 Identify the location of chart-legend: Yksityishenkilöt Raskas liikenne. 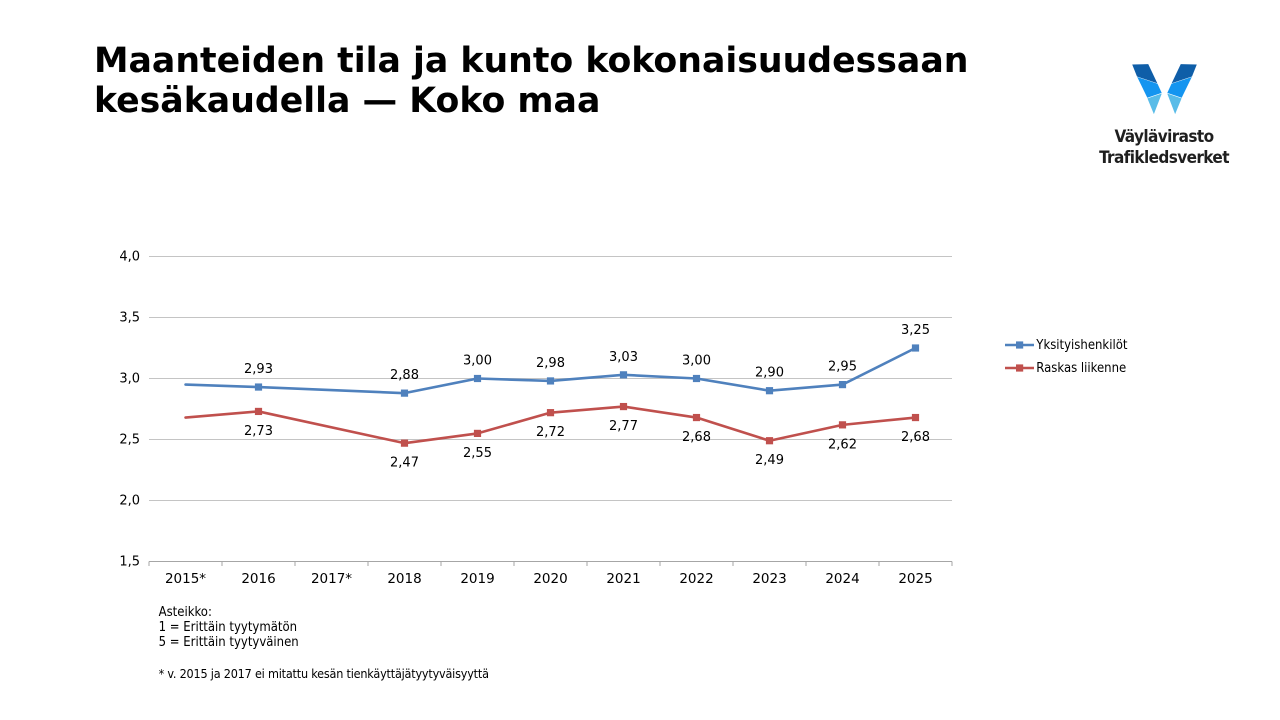
(1066, 357).